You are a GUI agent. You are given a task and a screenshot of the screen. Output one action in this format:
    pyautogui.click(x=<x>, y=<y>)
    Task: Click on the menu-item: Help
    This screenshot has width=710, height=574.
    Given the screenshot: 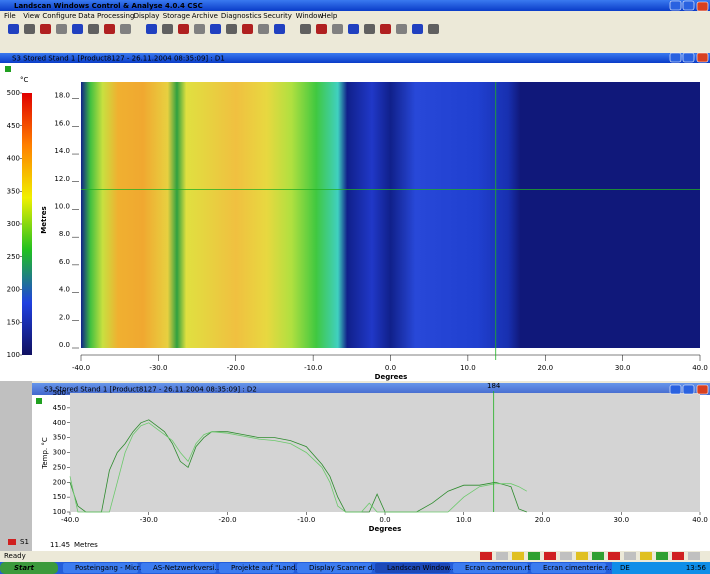 What is the action you would take?
    pyautogui.click(x=329, y=16)
    